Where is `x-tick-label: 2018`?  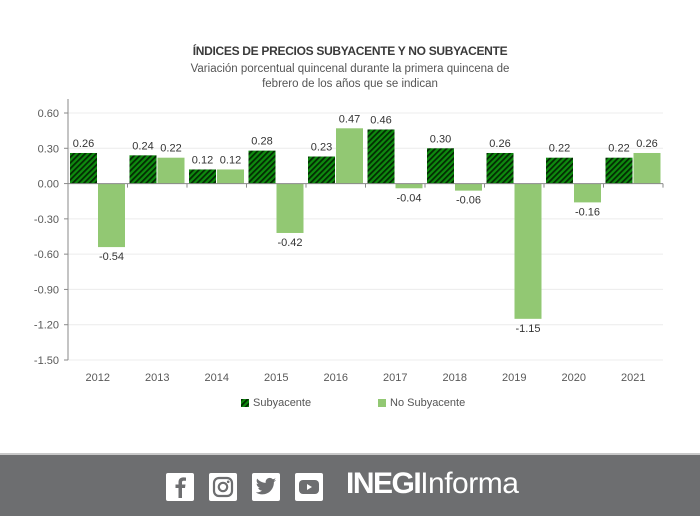
x-tick-label: 2018 is located at coordinates (455, 378).